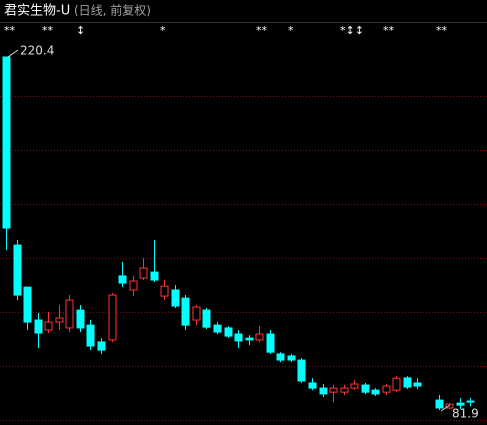 The height and width of the screenshot is (425, 487). Describe the element at coordinates (112, 10) in the screenshot. I see `chart-subtitle: (日线, 前复权)` at that location.